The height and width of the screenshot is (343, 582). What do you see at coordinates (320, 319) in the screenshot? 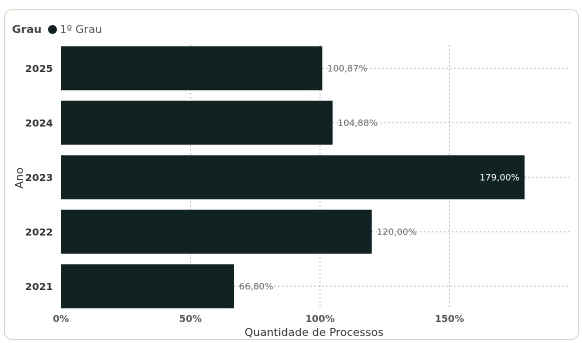
I see `x-tick-label: 100%` at bounding box center [320, 319].